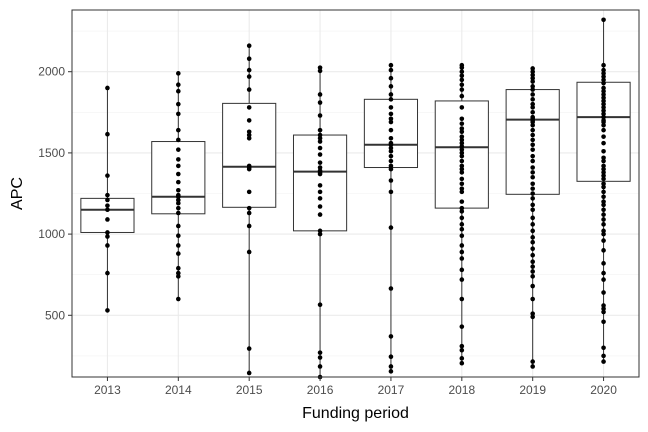 Image resolution: width=648 pixels, height=432 pixels. I want to click on x-tick-label: 2017, so click(391, 390).